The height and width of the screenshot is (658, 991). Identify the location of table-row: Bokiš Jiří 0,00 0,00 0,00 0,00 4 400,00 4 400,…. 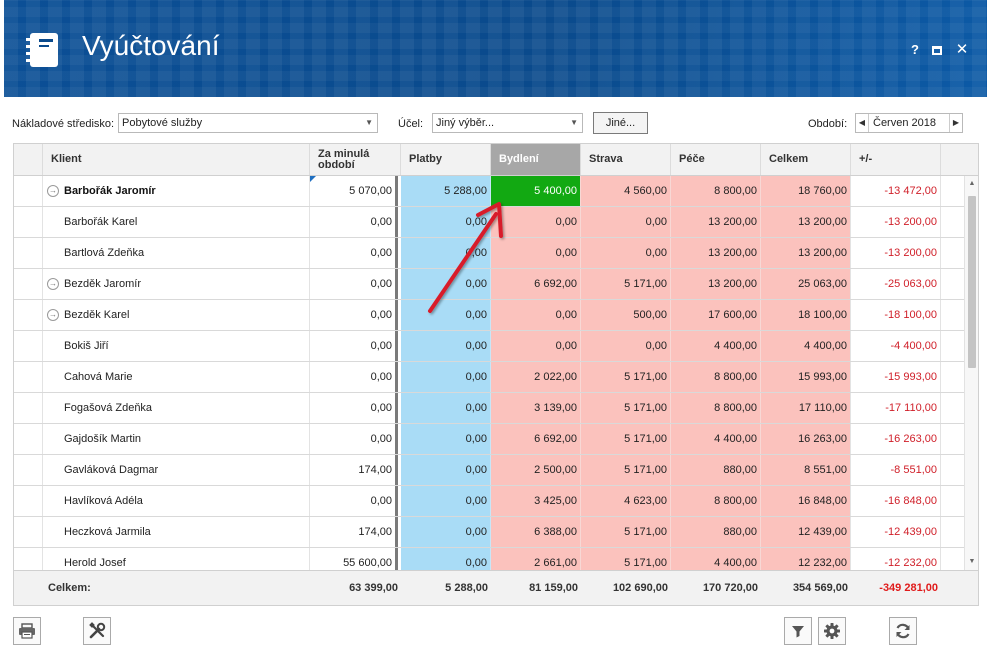
(489, 346).